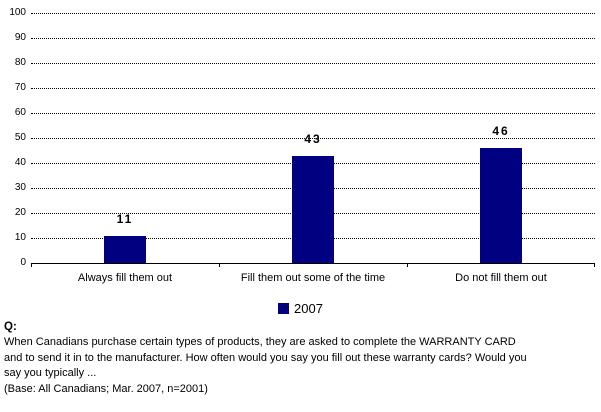 The image size is (601, 412). Describe the element at coordinates (20, 237) in the screenshot. I see `y-tick-label: 10` at that location.